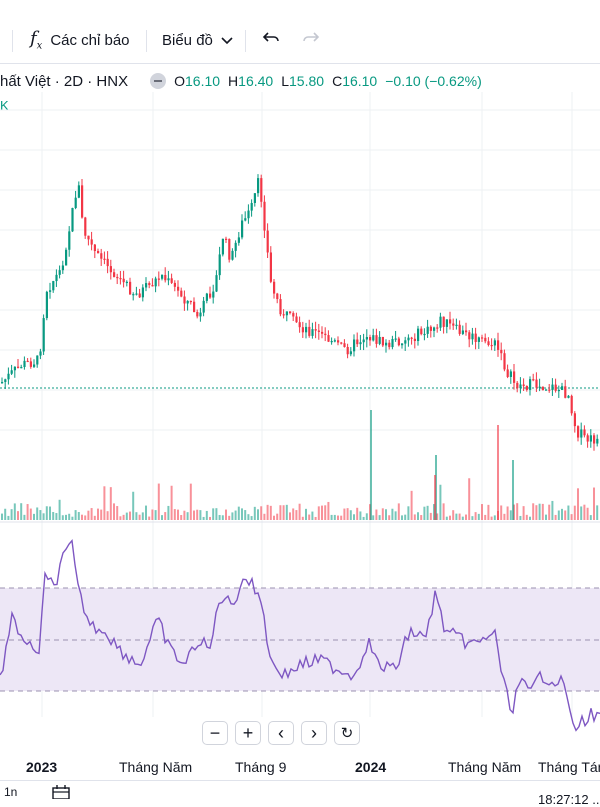  I want to click on rsi-pane, so click(300, 639).